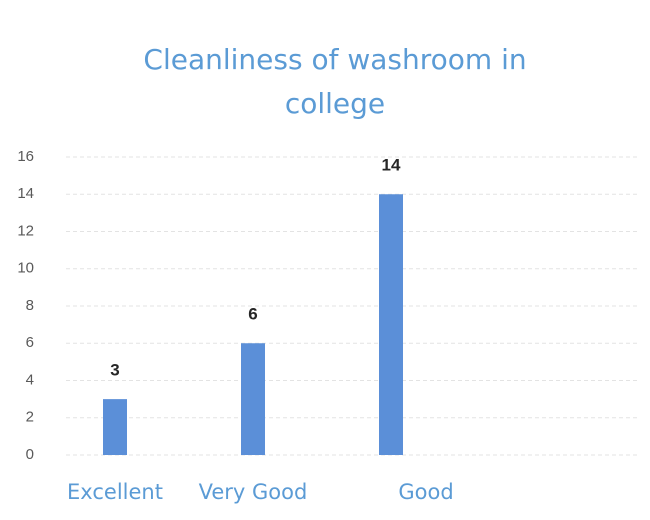 The width and height of the screenshot is (650, 520). What do you see at coordinates (114, 370) in the screenshot?
I see `data-label: 3` at bounding box center [114, 370].